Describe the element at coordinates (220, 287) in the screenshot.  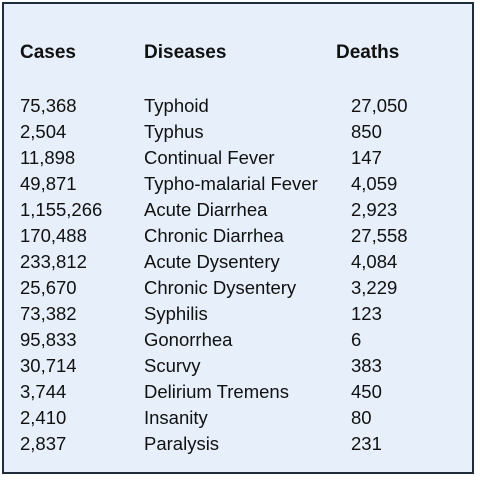
I see `cell-disease: Chronic Dysentery` at that location.